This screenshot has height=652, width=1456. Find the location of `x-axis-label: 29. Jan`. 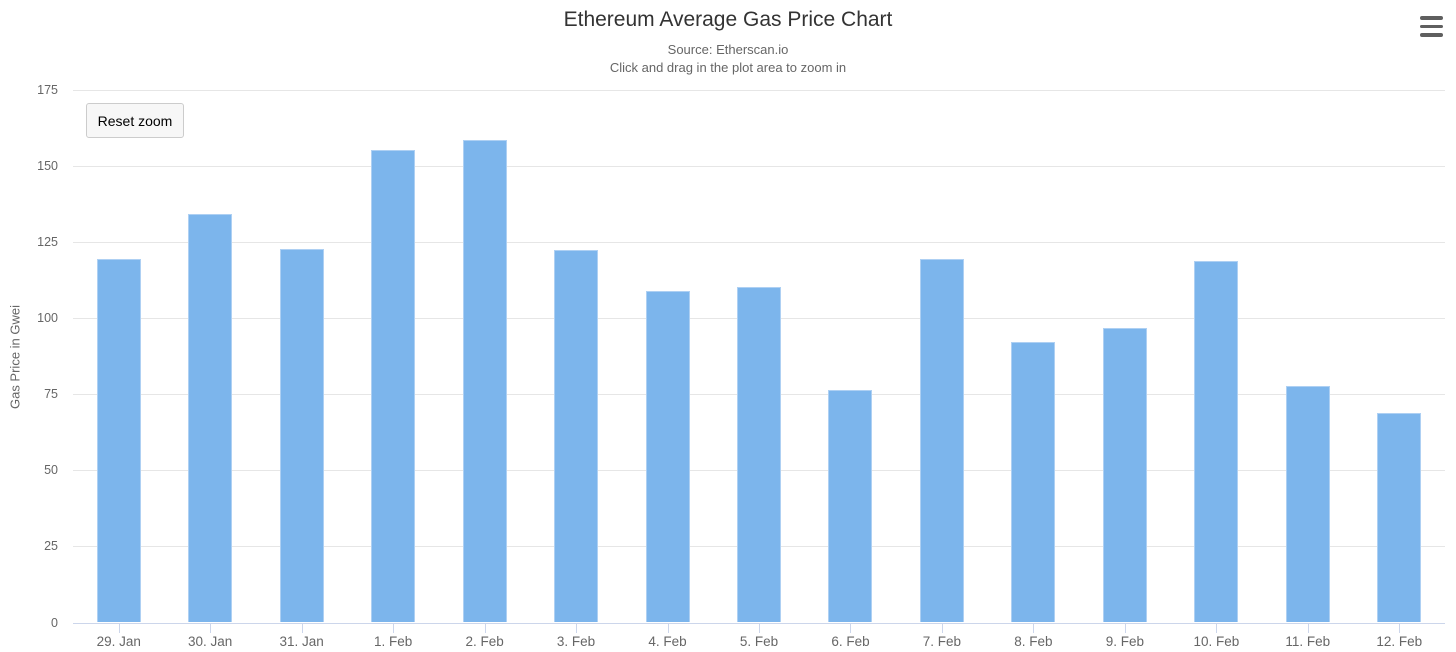

x-axis-label: 29. Jan is located at coordinates (118, 641).